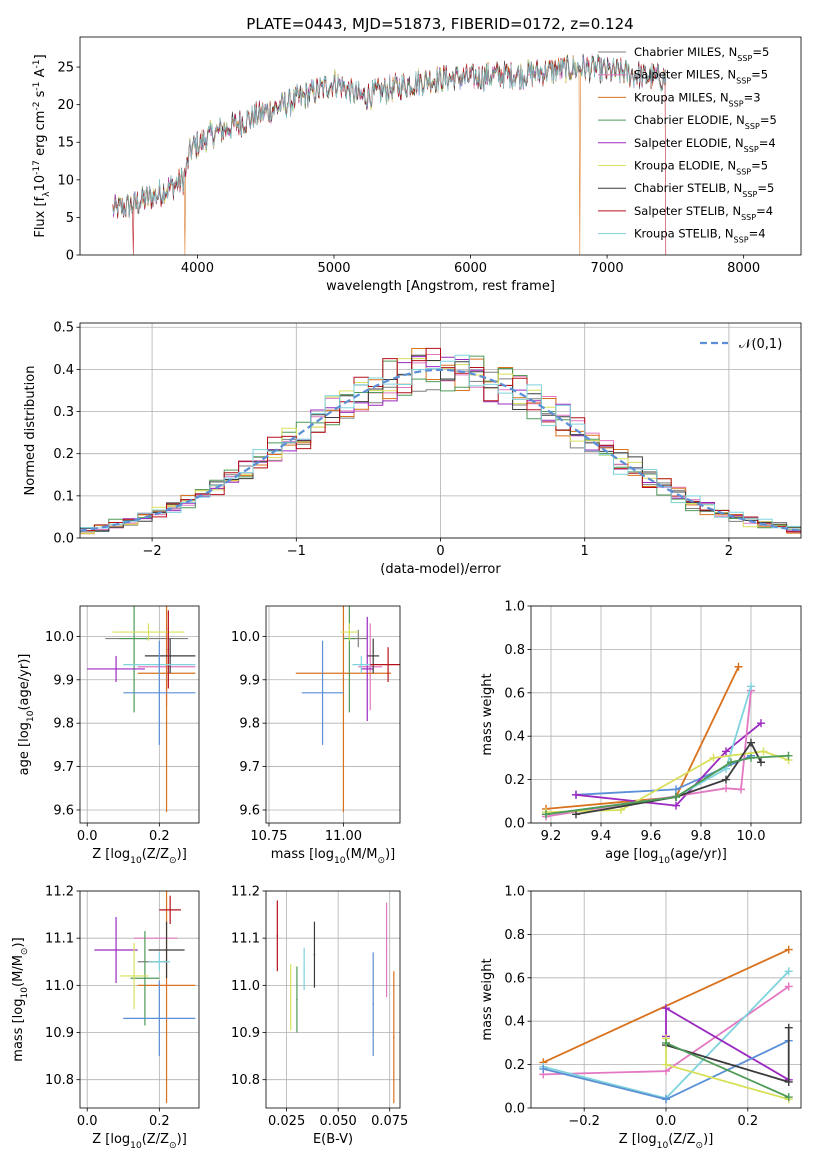 This screenshot has width=819, height=1170. What do you see at coordinates (333, 1139) in the screenshot?
I see `x-axis-label: E(B-V)` at bounding box center [333, 1139].